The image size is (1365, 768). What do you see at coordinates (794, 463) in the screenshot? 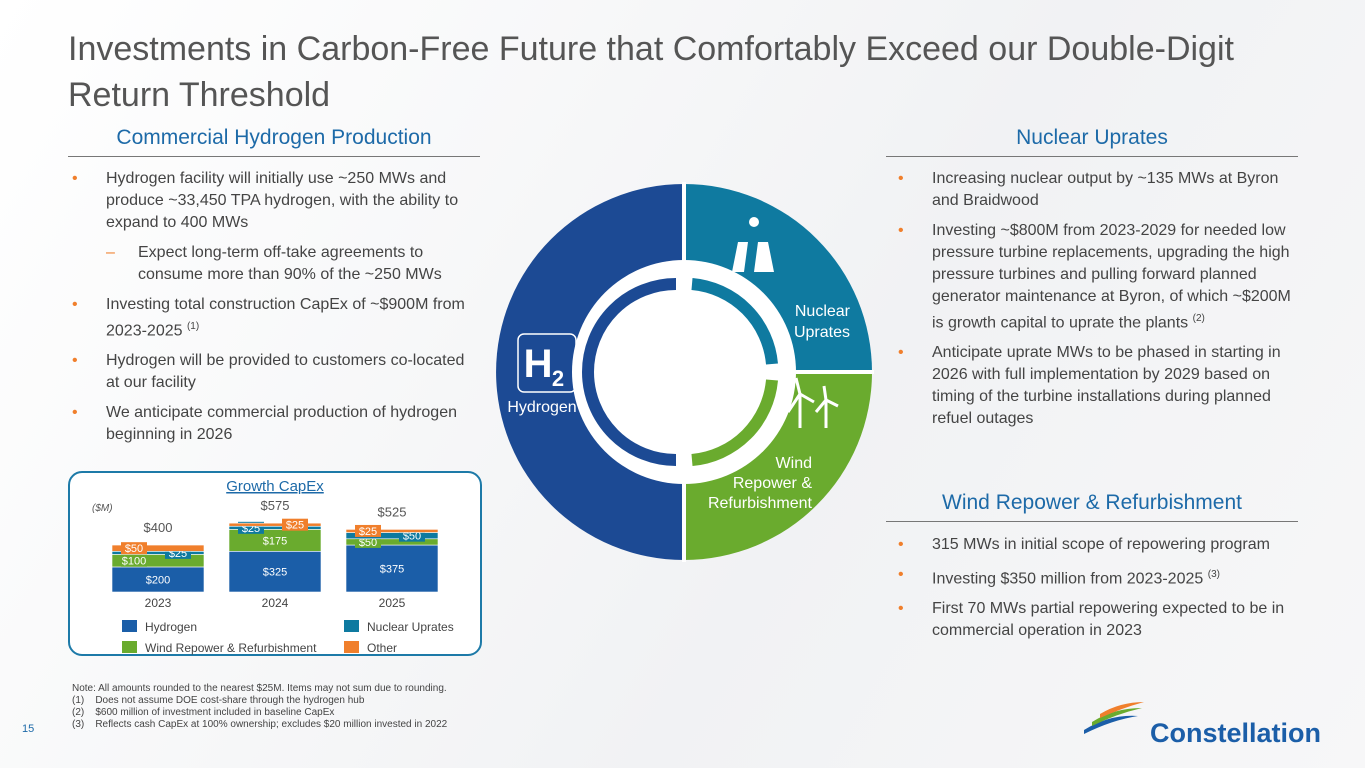
I see `segment-label: Wind` at bounding box center [794, 463].